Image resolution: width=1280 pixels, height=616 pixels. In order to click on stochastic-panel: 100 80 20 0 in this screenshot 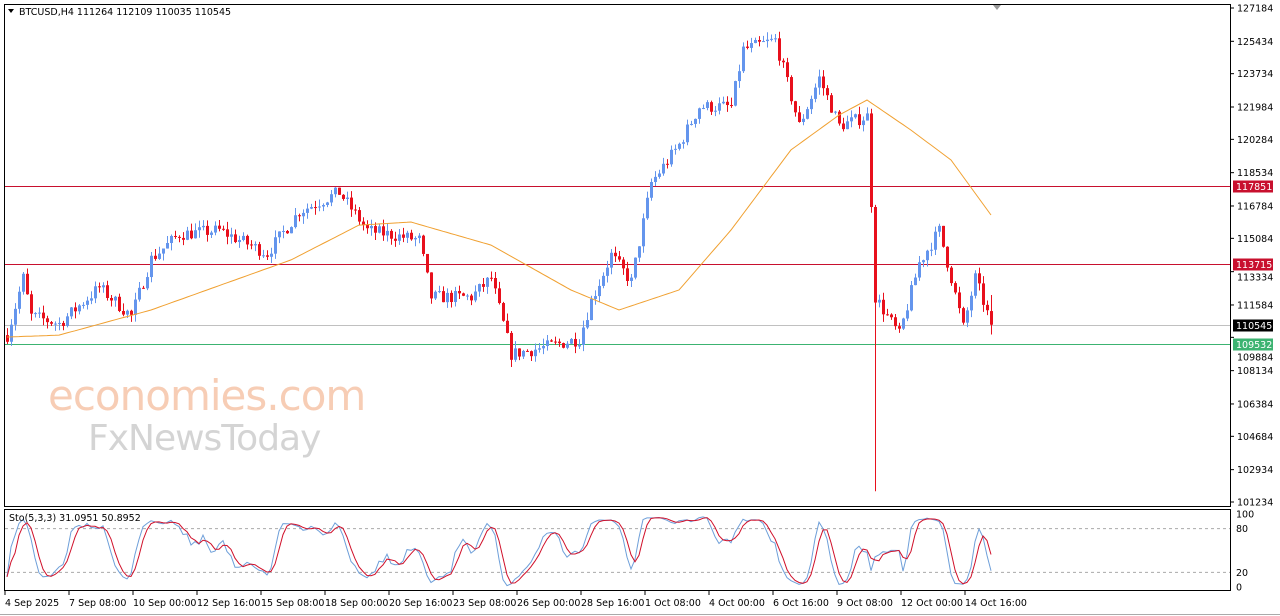, I will do `click(629, 552)`.